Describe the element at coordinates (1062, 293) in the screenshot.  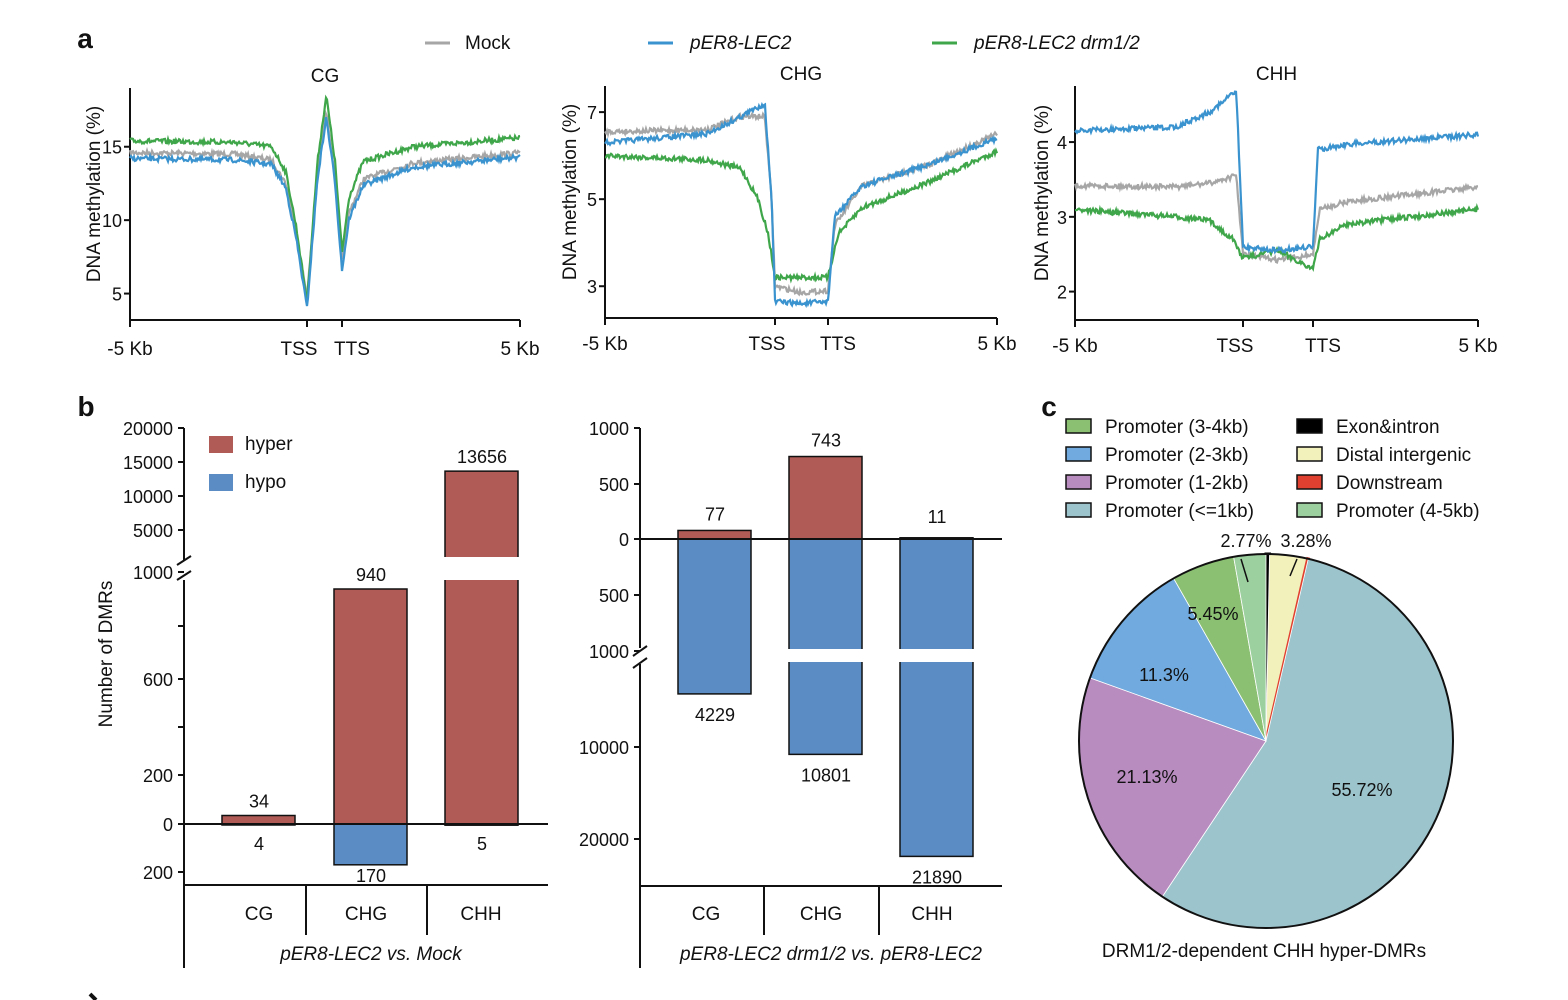
I see `y-tick-label: 2` at that location.